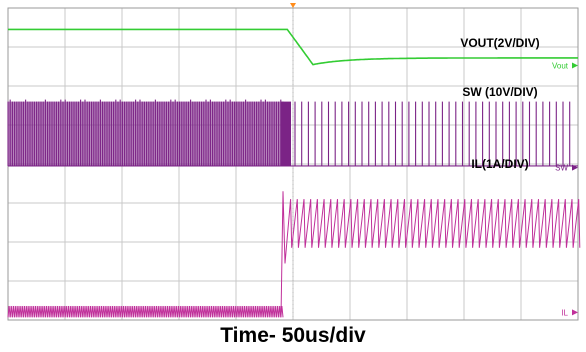 This screenshot has width=586, height=352. What do you see at coordinates (293, 335) in the screenshot?
I see `time-scale-caption: Time- 50us/div` at bounding box center [293, 335].